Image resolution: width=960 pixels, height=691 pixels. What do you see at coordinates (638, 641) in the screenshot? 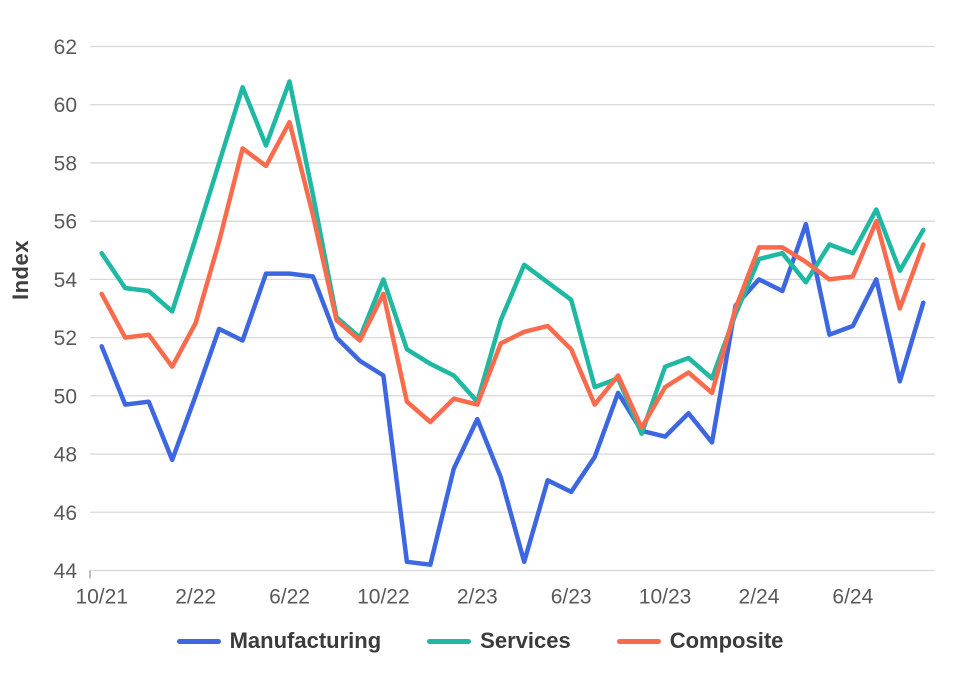
I see `composite-line-swatch` at bounding box center [638, 641].